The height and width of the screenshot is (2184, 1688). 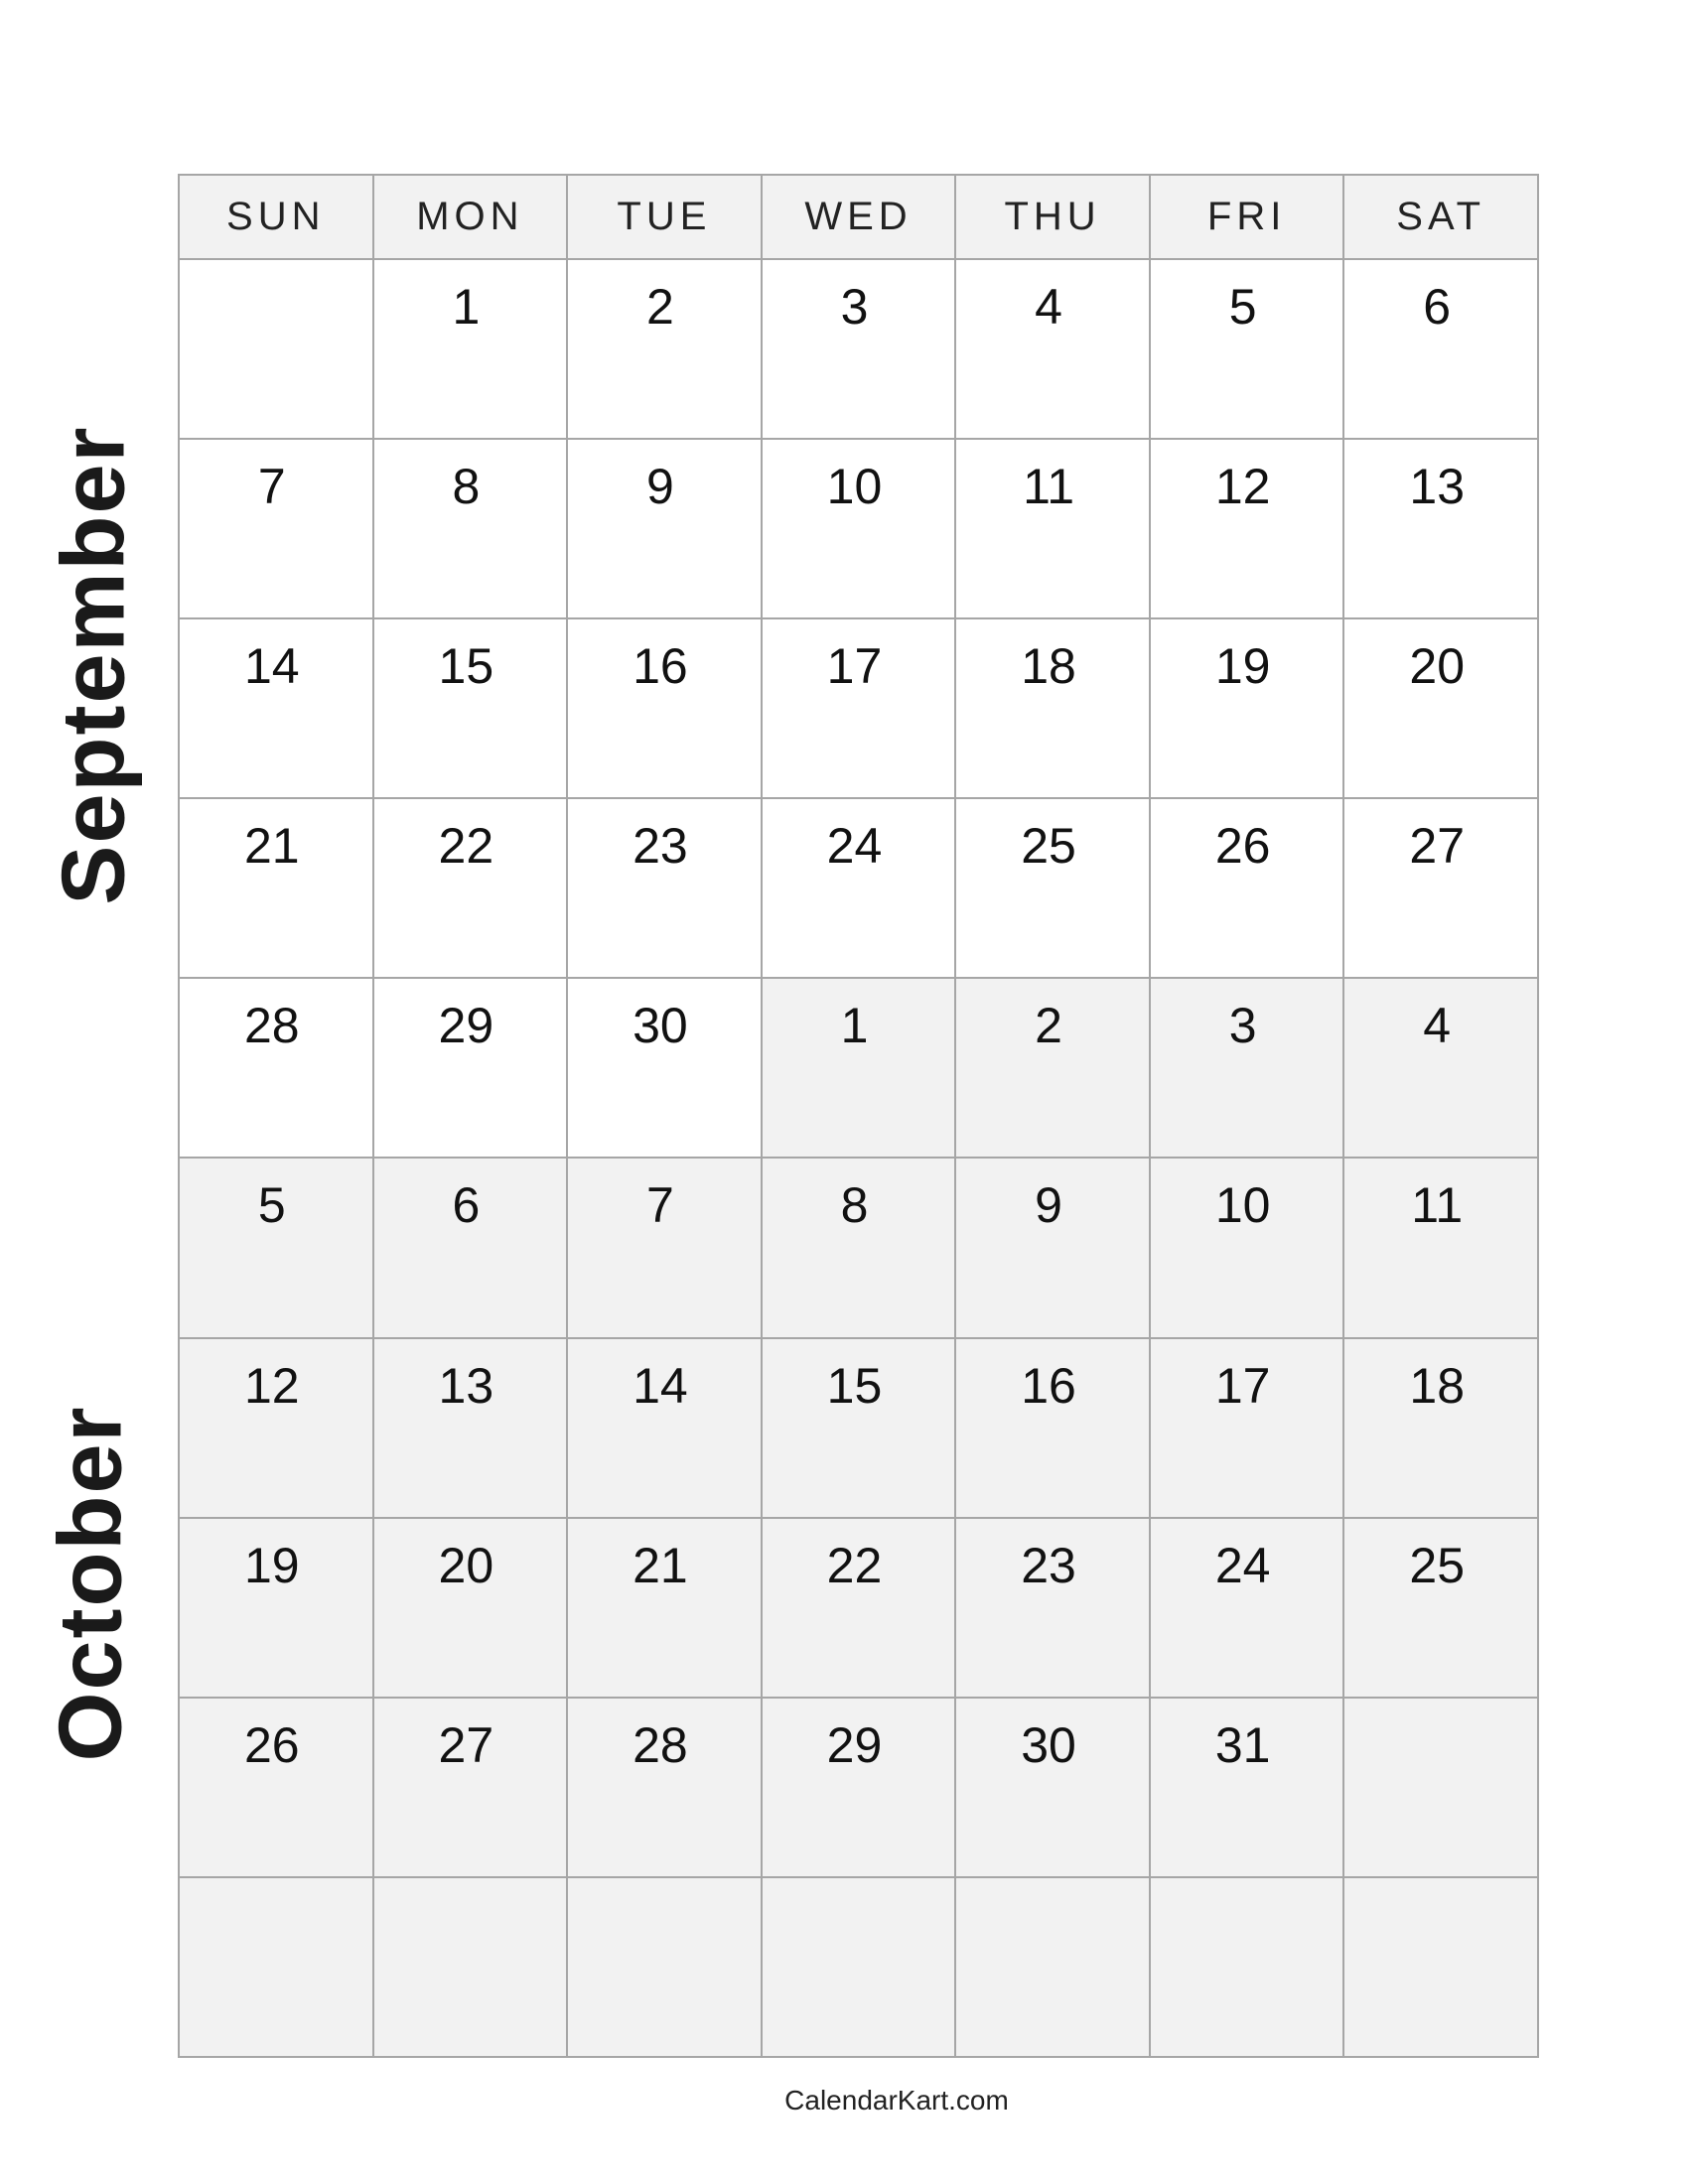 I want to click on weekday-header: MON, so click(x=470, y=217).